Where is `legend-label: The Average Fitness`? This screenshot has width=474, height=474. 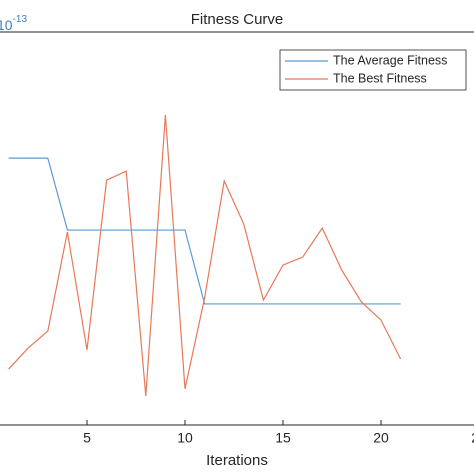
legend-label: The Average Fitness is located at coordinates (390, 60).